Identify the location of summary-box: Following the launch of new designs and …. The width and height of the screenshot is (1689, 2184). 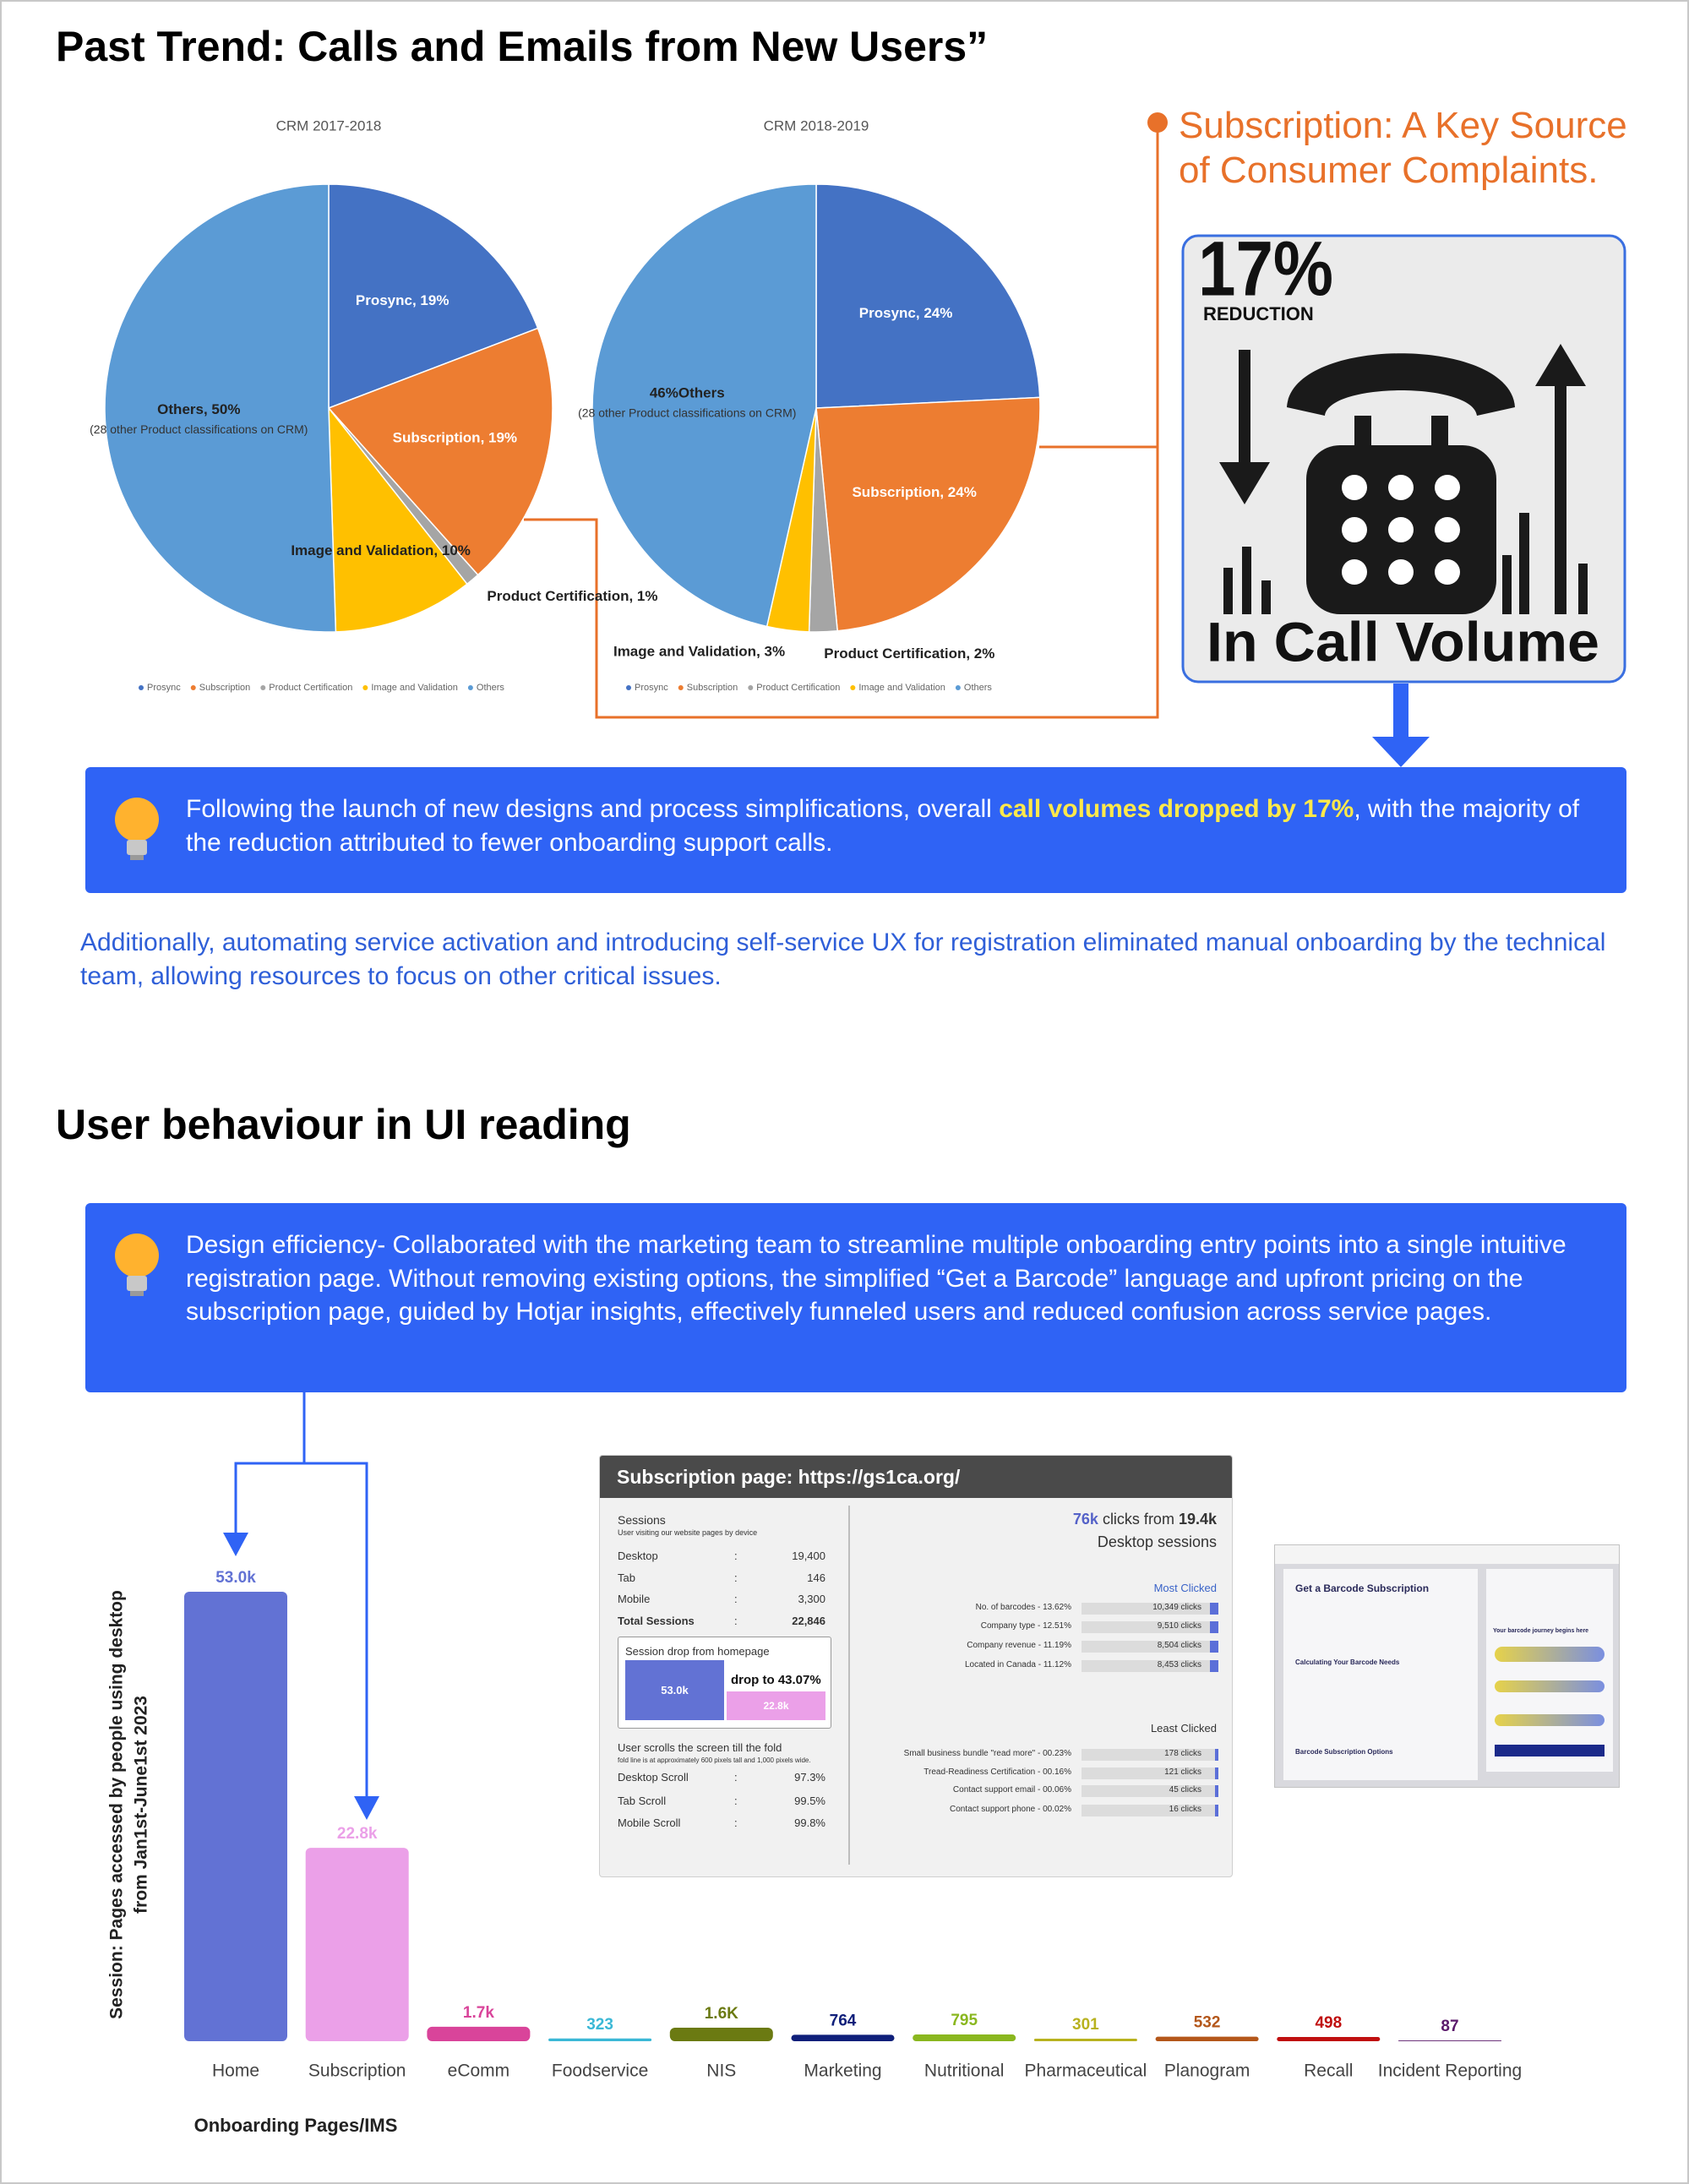
(855, 830).